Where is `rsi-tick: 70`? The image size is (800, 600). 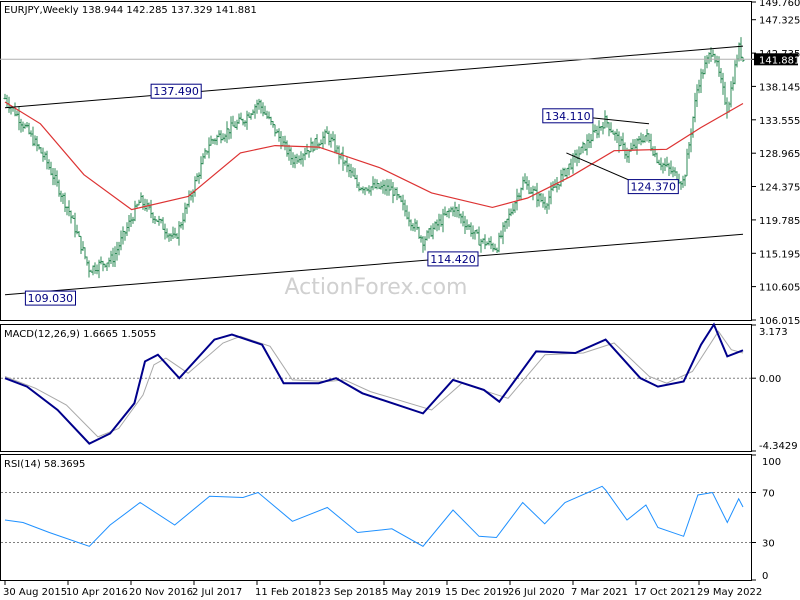 rsi-tick: 70 is located at coordinates (763, 494).